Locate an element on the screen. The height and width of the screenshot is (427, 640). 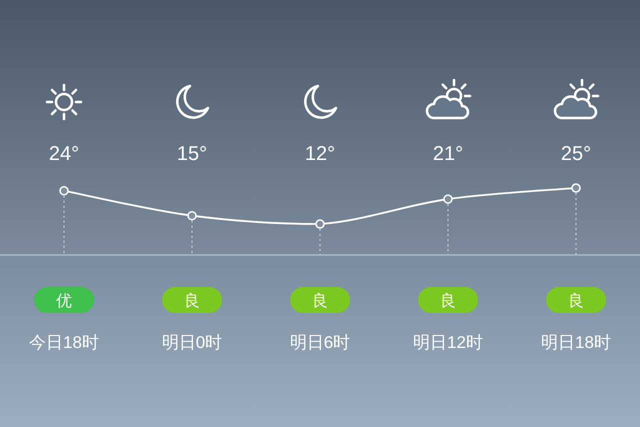
x-tick-label: 明日6时 is located at coordinates (320, 342).